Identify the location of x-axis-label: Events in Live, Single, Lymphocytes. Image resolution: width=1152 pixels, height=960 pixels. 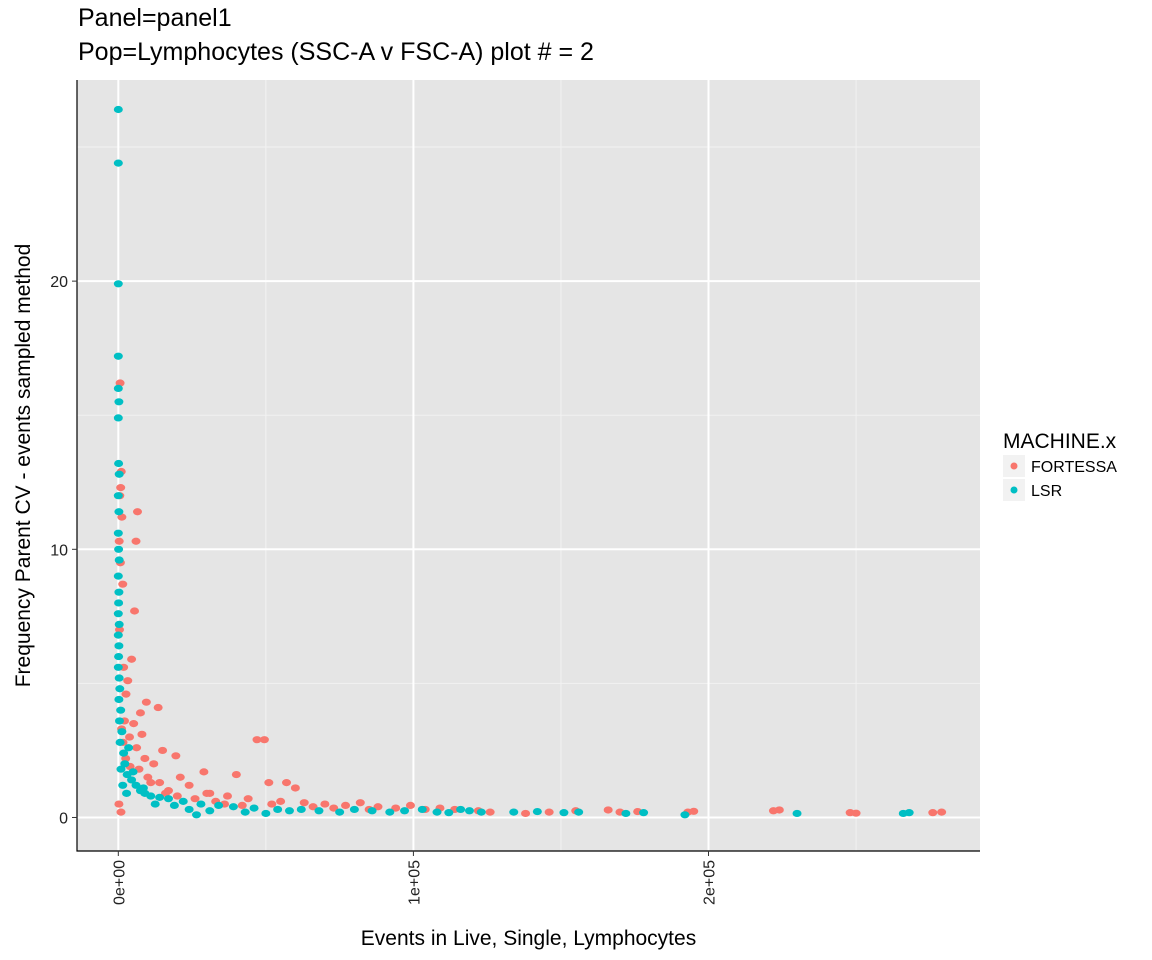
(528, 938).